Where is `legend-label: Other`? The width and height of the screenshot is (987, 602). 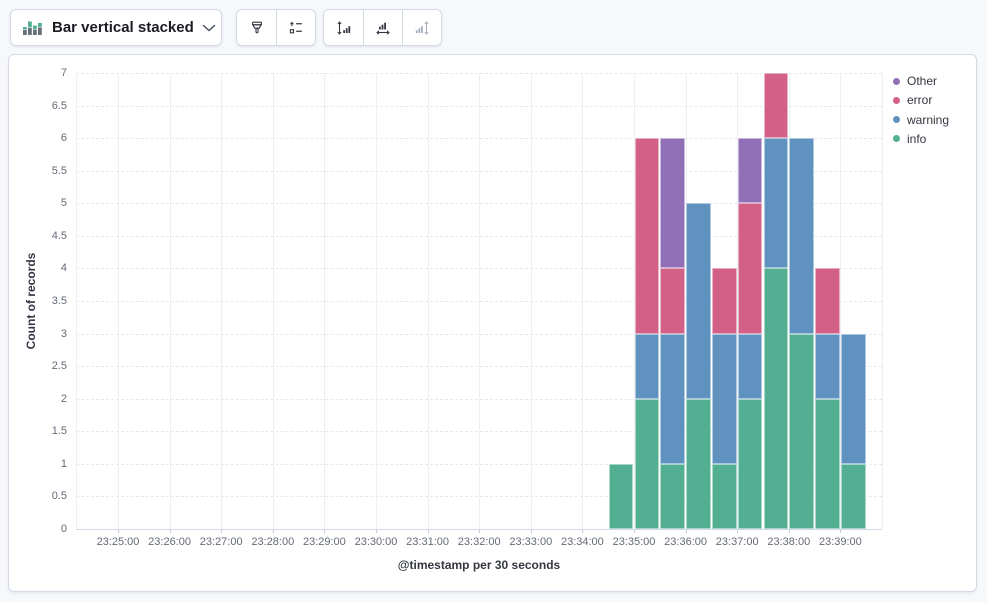
legend-label: Other is located at coordinates (922, 81).